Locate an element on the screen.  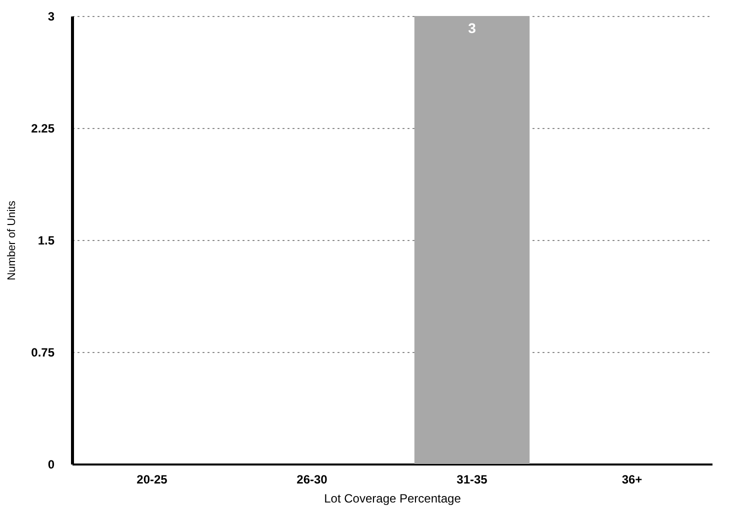
x-tick-label: 20-25 is located at coordinates (152, 479).